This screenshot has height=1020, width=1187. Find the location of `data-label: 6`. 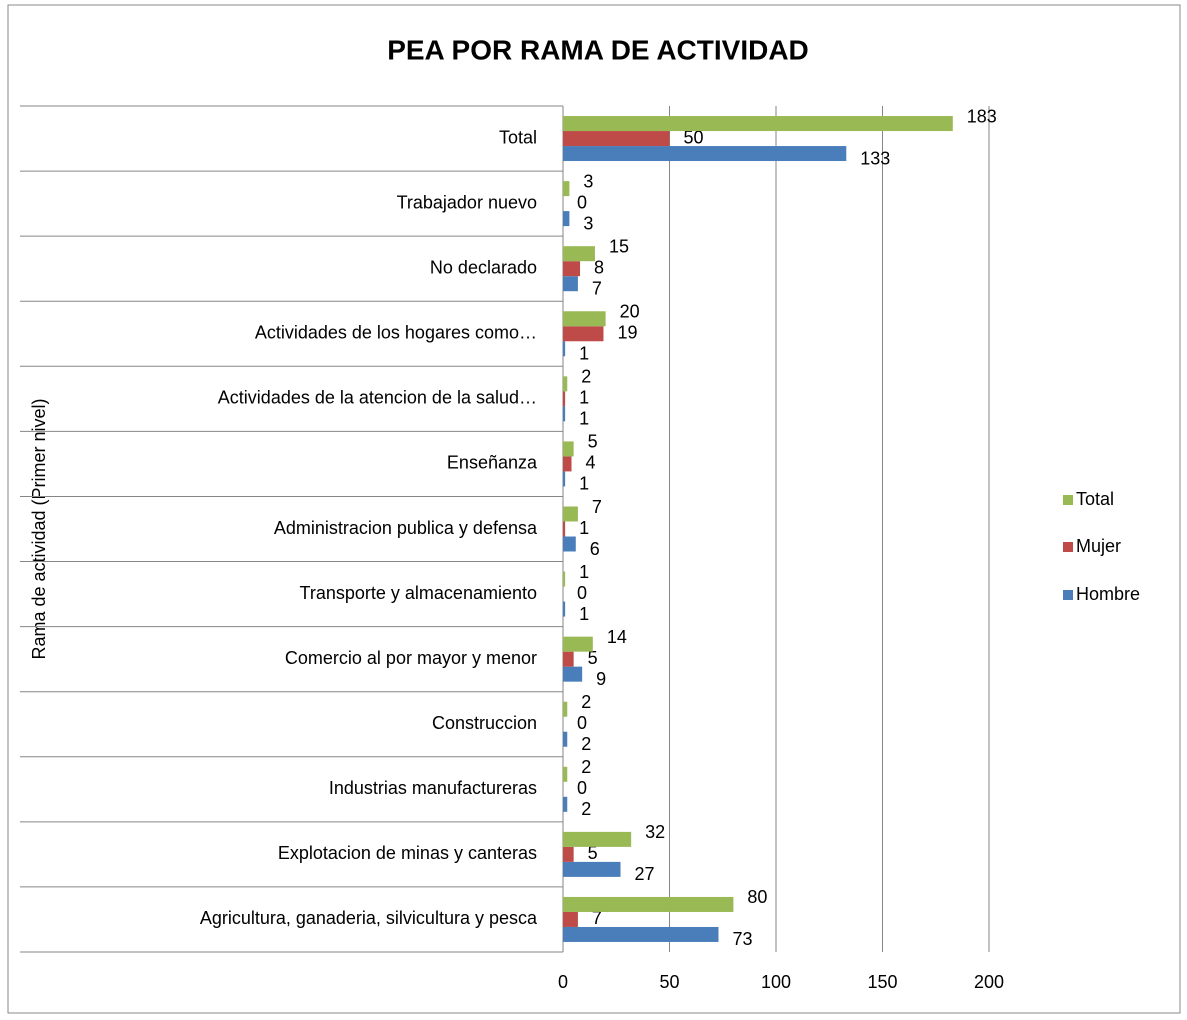

data-label: 6 is located at coordinates (595, 549).